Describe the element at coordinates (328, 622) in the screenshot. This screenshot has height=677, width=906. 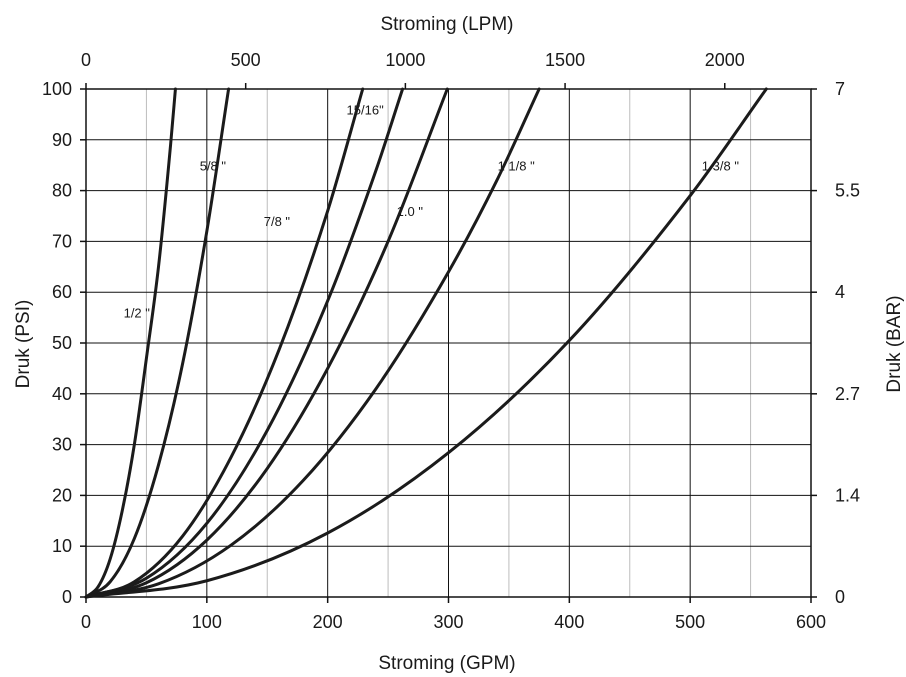
I see `x-tick-label: 200` at that location.